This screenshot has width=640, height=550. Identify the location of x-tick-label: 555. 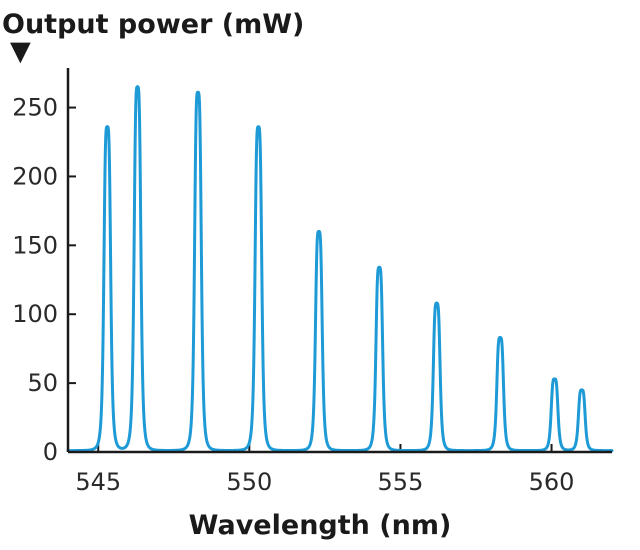
(401, 482).